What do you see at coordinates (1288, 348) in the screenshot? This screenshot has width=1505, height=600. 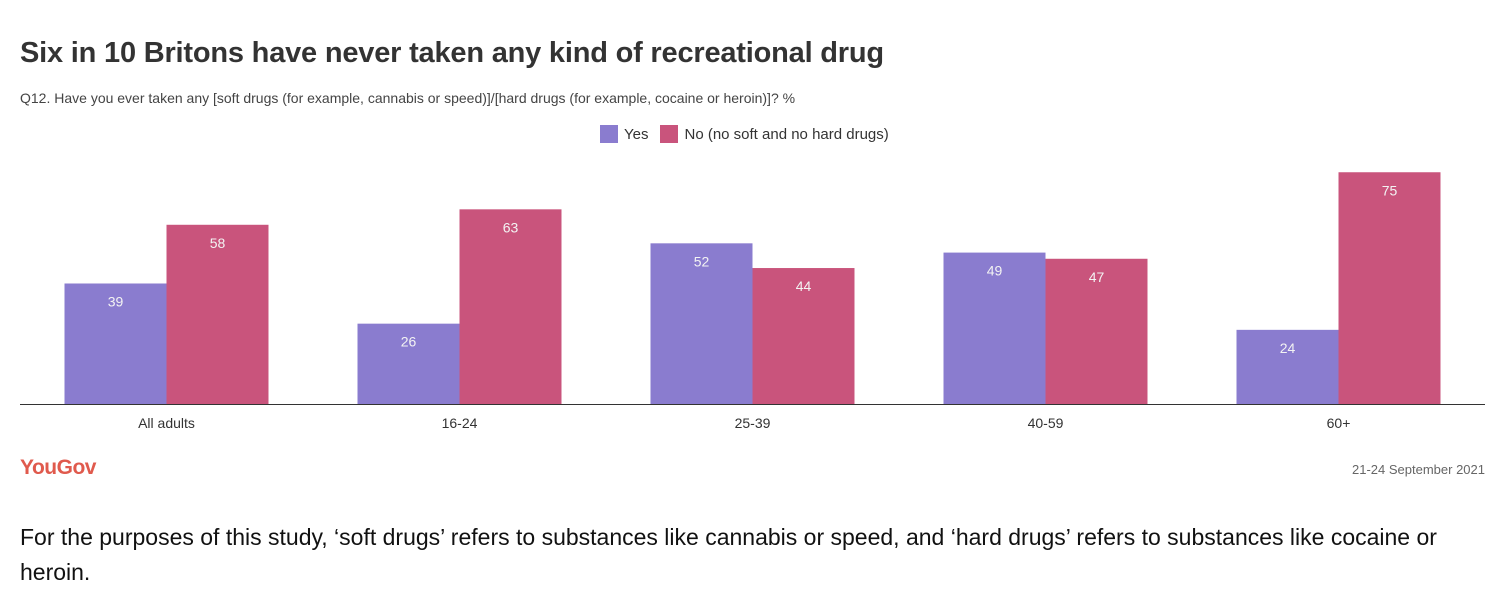 I see `data-label-yes-4: 24` at bounding box center [1288, 348].